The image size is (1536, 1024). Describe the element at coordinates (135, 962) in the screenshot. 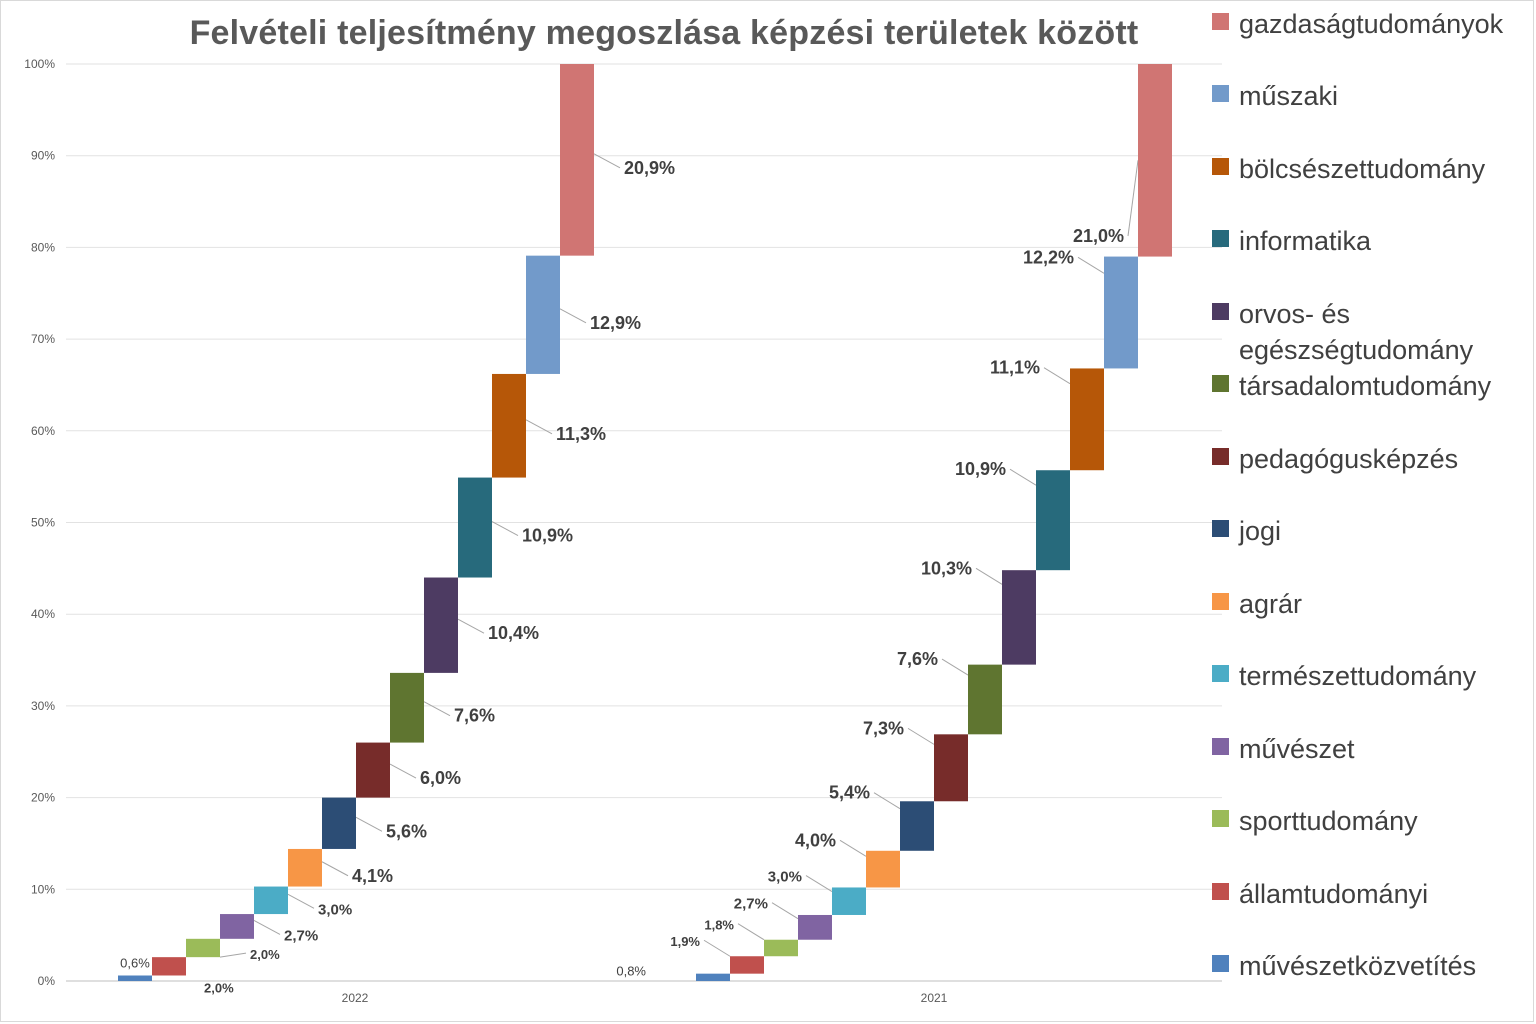

I see `data-label: 0,6%` at that location.